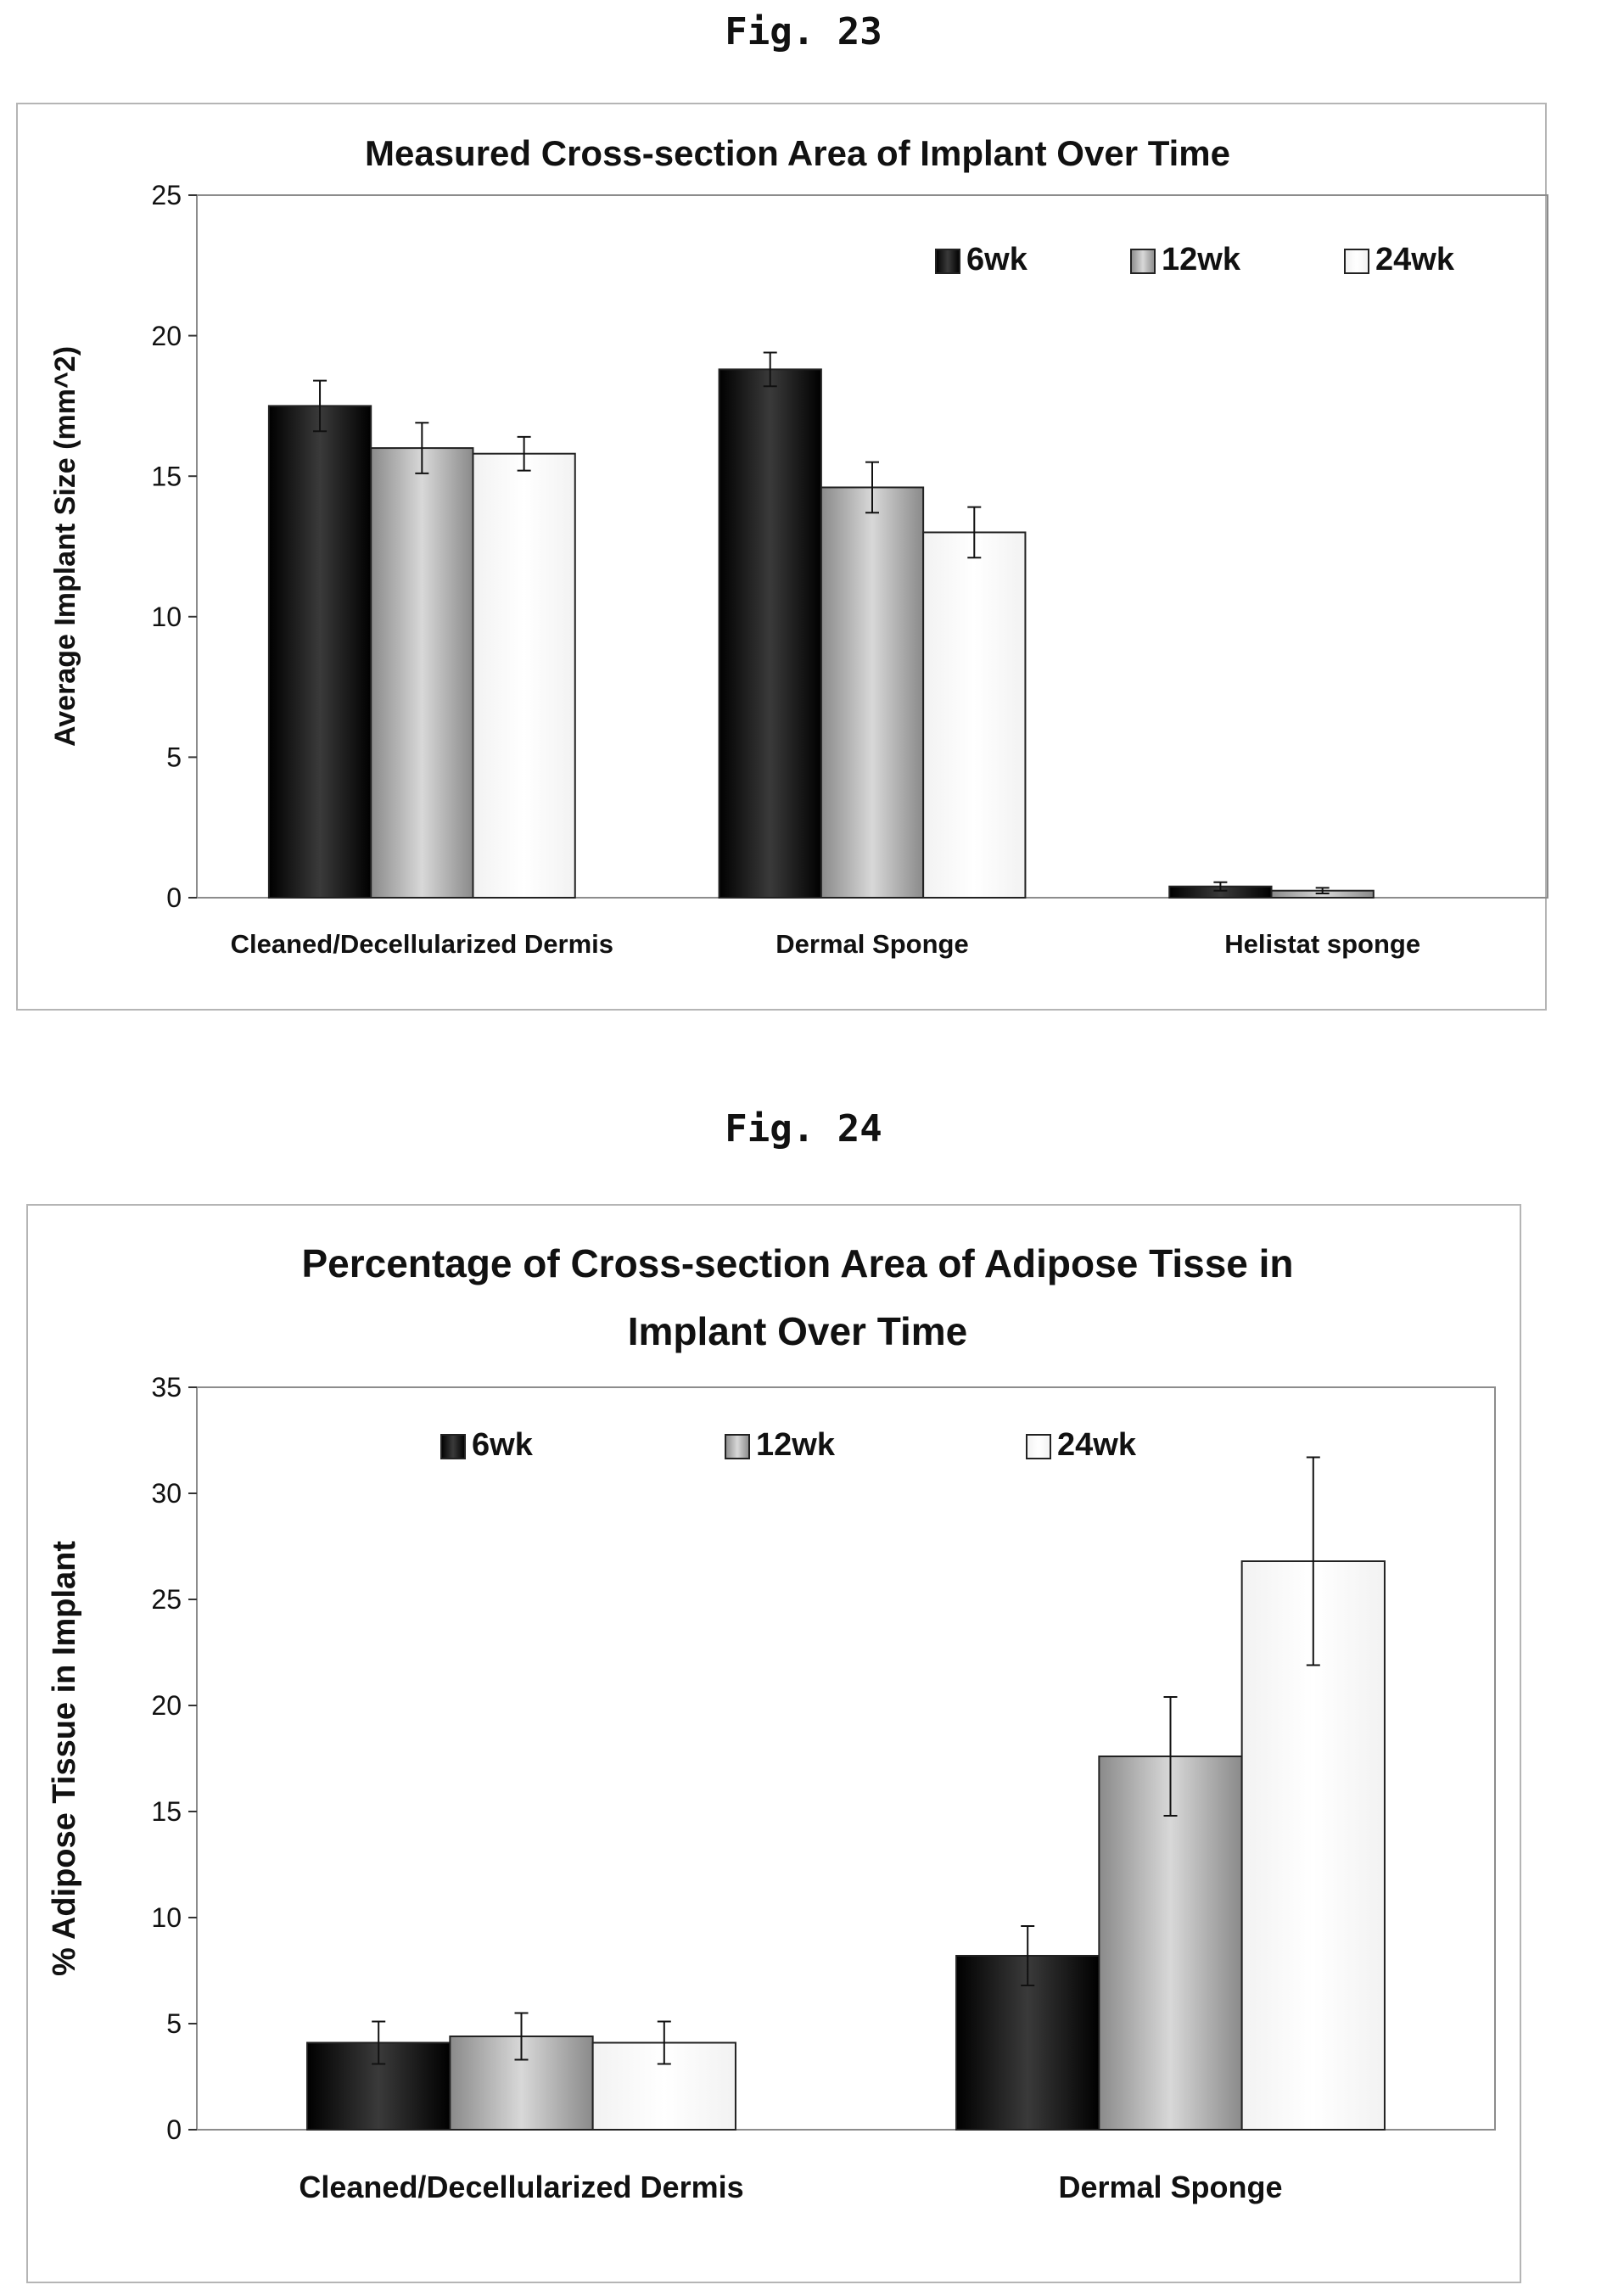 The image size is (1607, 2296). I want to click on y-tick-label: 35, so click(166, 1387).